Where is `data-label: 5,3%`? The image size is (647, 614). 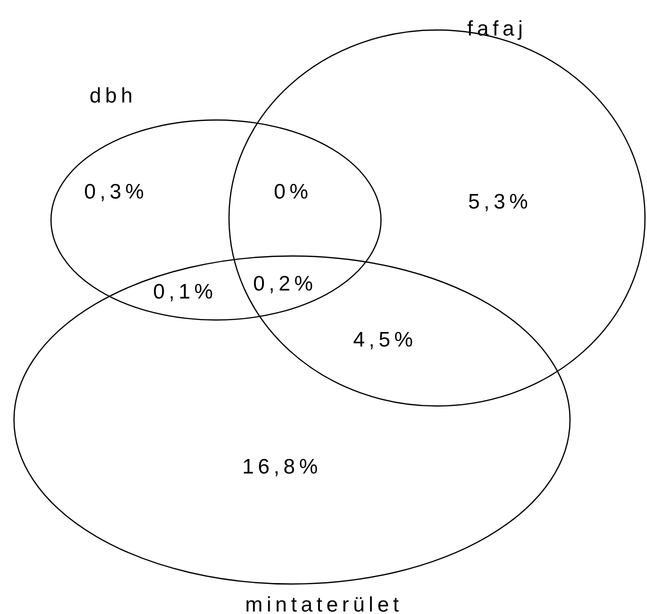
data-label: 5,3% is located at coordinates (500, 202).